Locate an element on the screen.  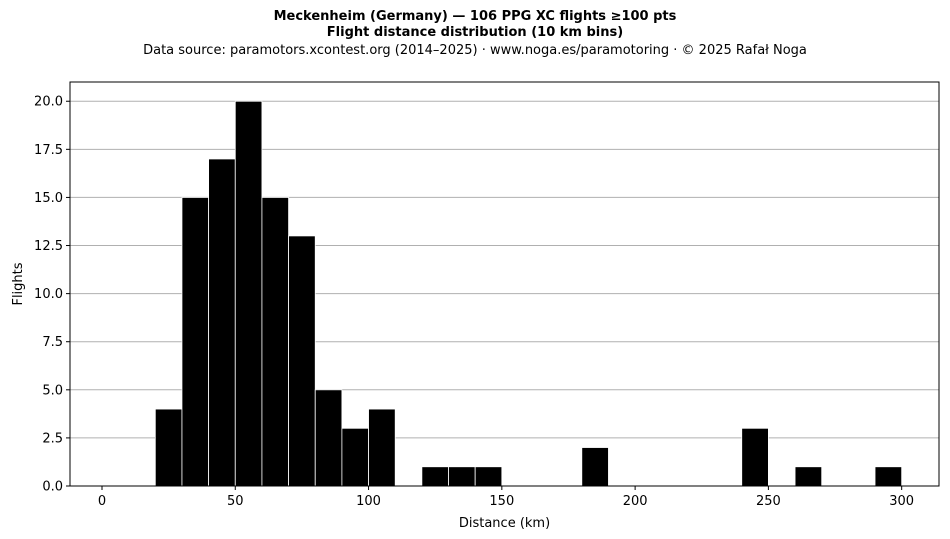
y-tick-label: 10.0 is located at coordinates (48, 294).